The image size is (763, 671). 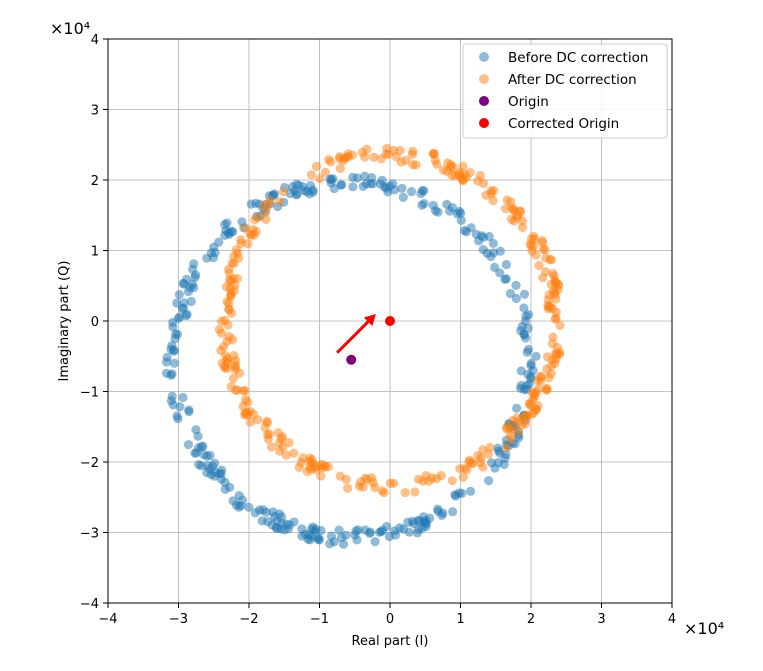 What do you see at coordinates (89, 604) in the screenshot?
I see `y-tick-label: −4` at bounding box center [89, 604].